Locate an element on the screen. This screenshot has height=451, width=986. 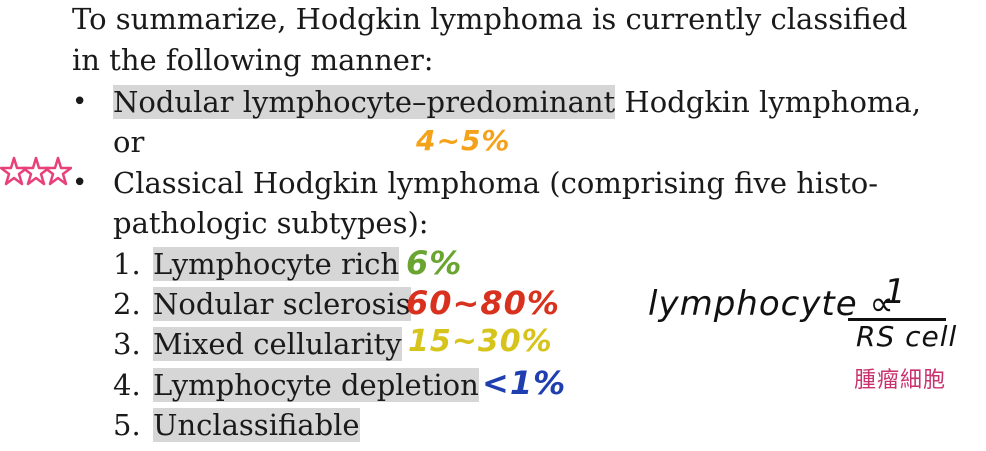
subtype-label: Lymphocyte depletion is located at coordinates (316, 385).